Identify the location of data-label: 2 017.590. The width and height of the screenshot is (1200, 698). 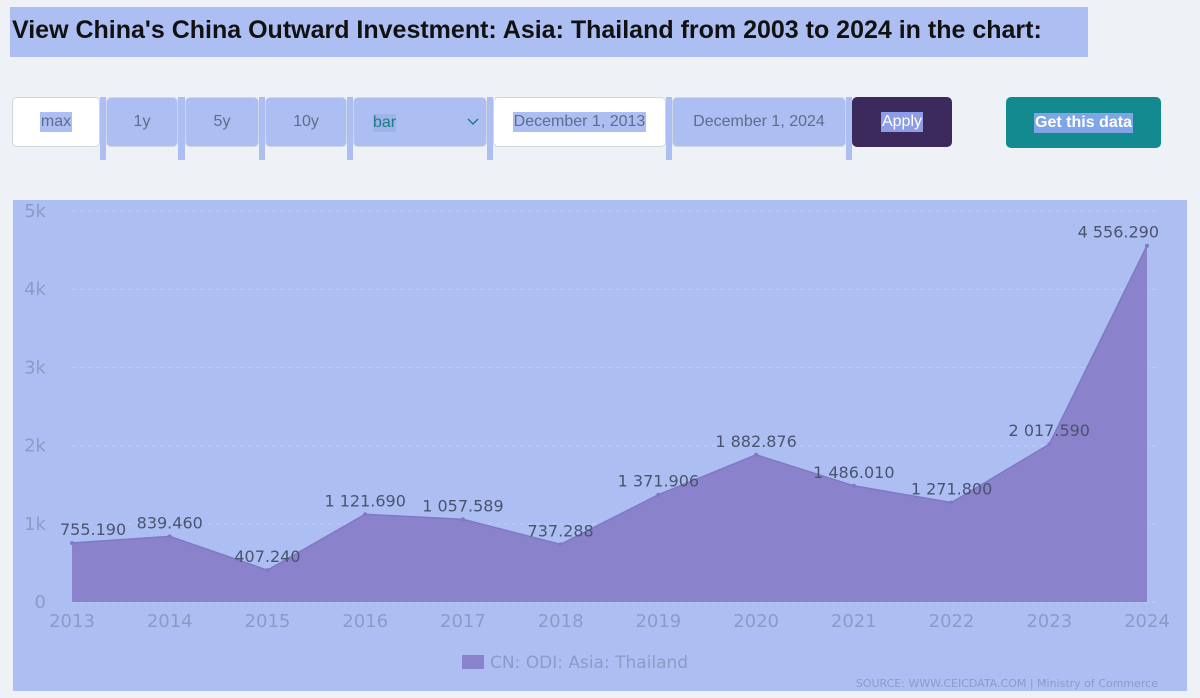
(1049, 430).